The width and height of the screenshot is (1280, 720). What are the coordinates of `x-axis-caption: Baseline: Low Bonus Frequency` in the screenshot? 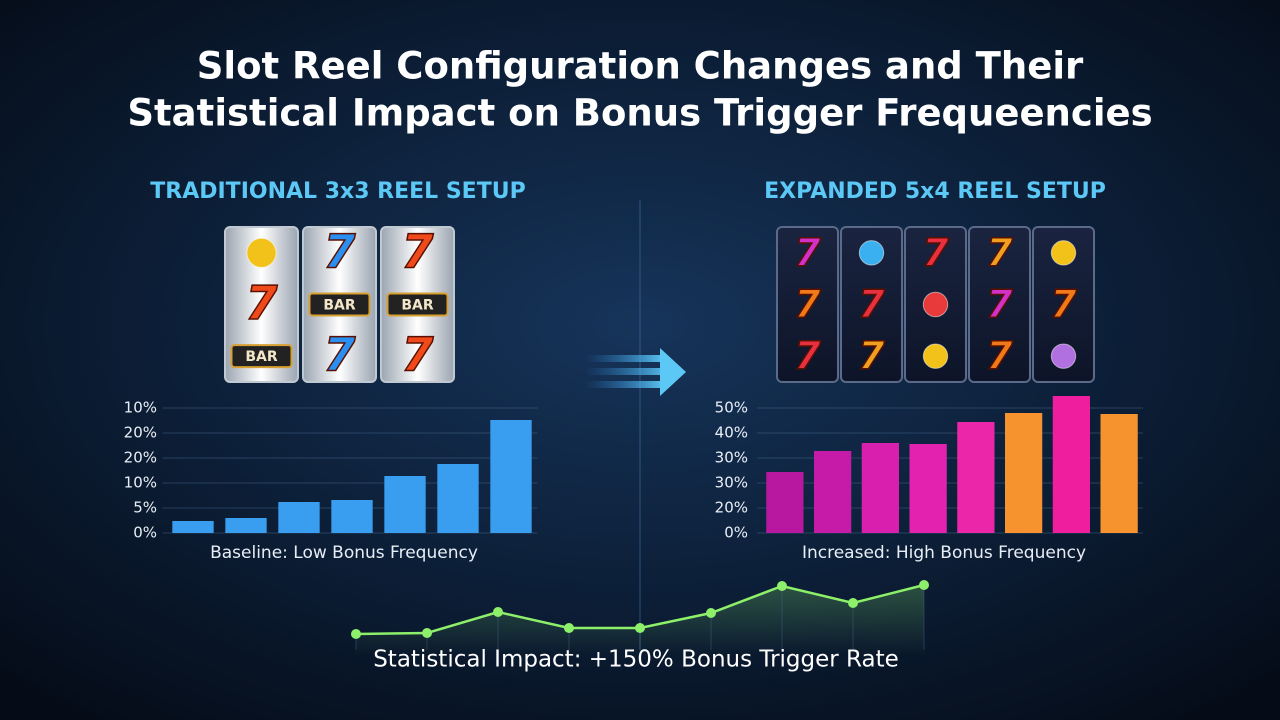 It's located at (344, 553).